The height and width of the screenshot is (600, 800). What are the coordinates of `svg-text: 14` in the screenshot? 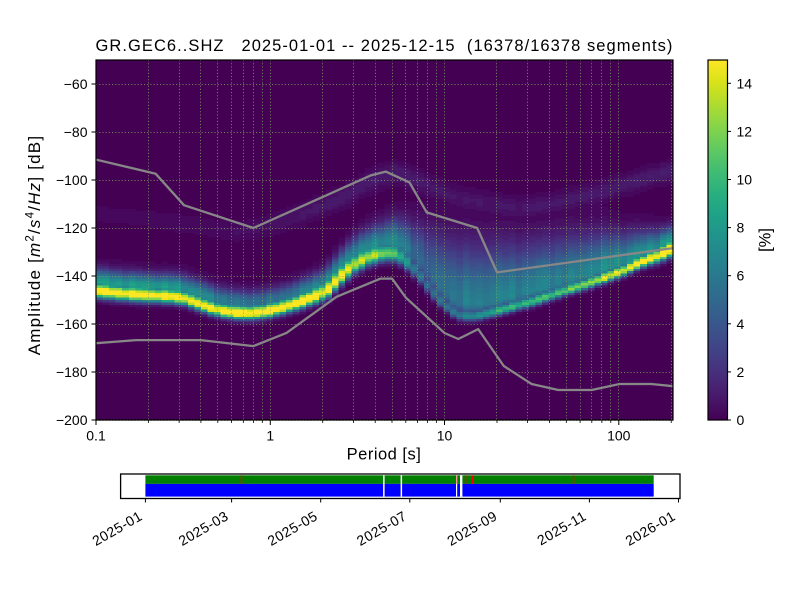 It's located at (745, 83).